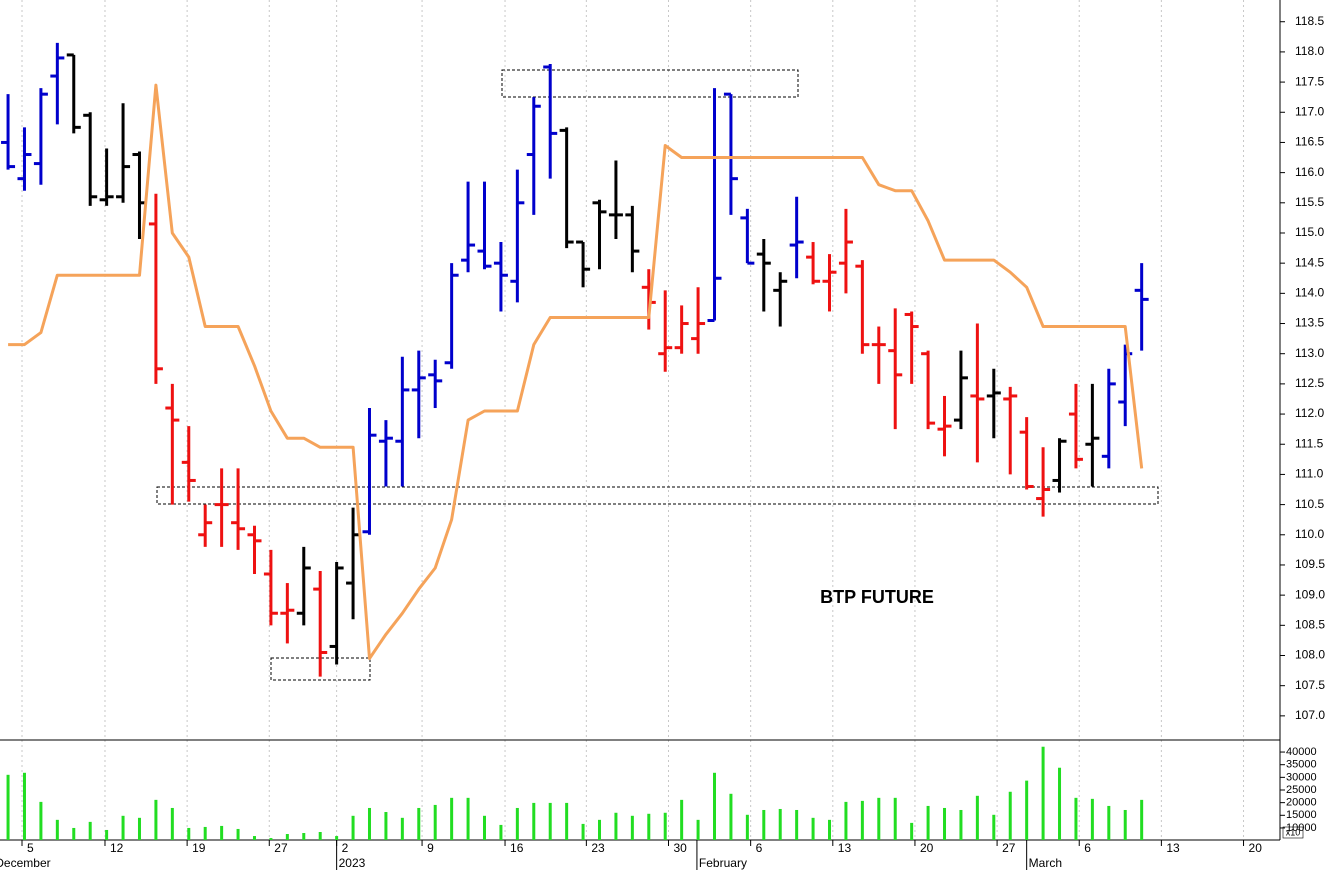 This screenshot has width=1330, height=870. I want to click on y-tick-label: 107.5, so click(1310, 685).